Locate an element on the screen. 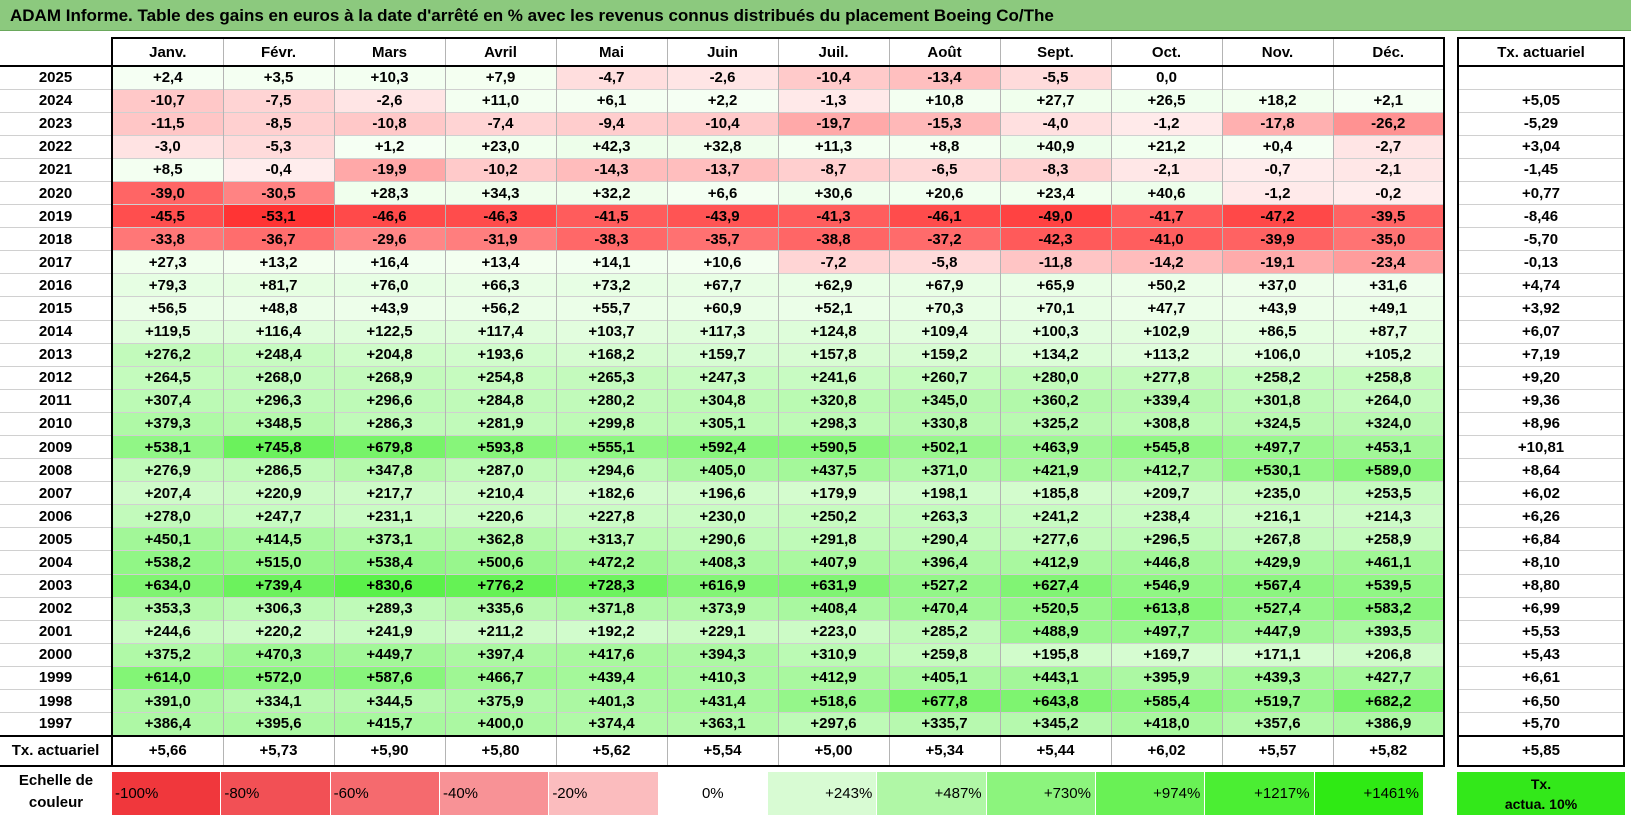 The height and width of the screenshot is (815, 1631). gain-cell: +324,0 is located at coordinates (1388, 423).